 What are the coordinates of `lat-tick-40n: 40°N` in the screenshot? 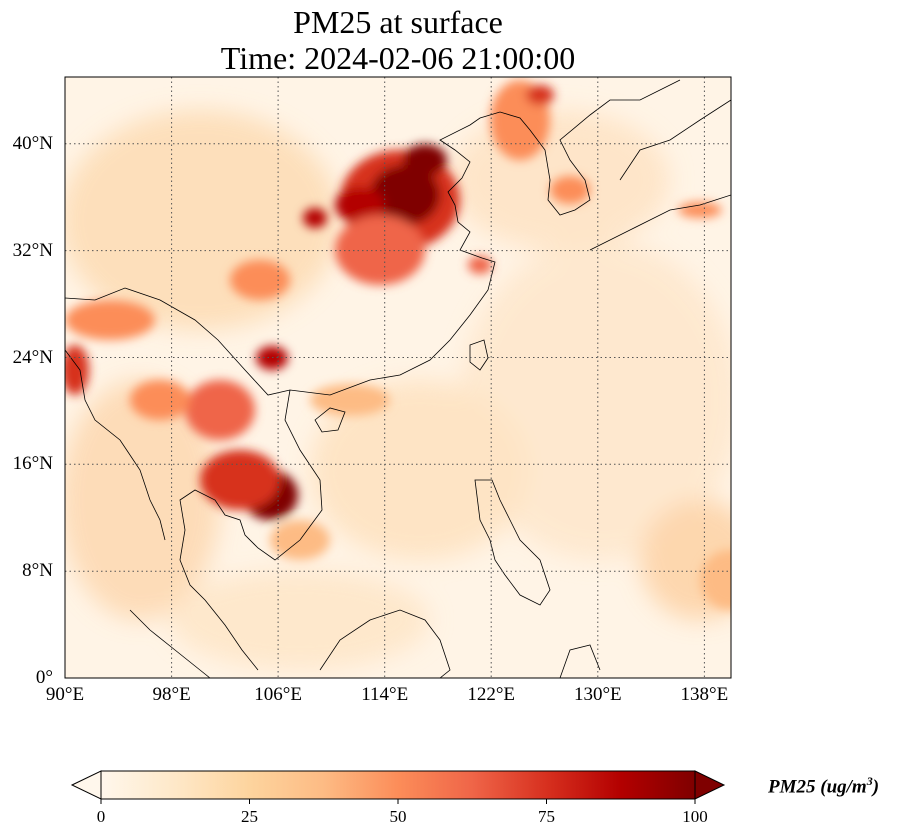 It's located at (32, 143).